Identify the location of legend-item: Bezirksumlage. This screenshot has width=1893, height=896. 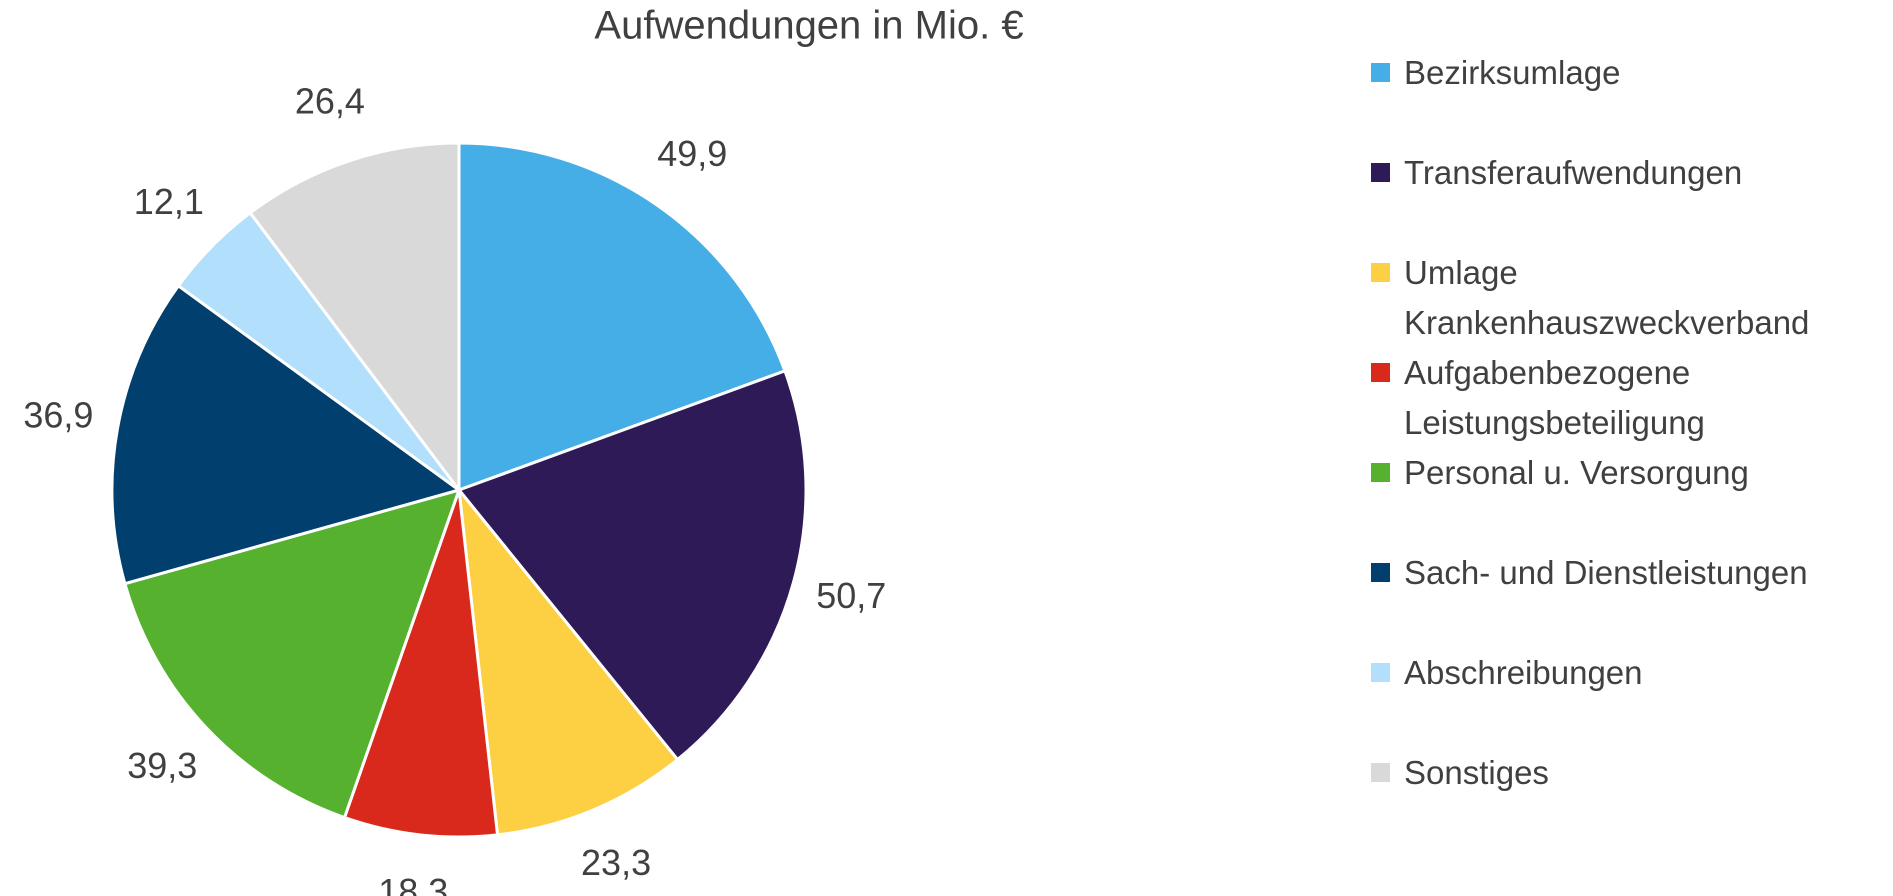
(1630, 73).